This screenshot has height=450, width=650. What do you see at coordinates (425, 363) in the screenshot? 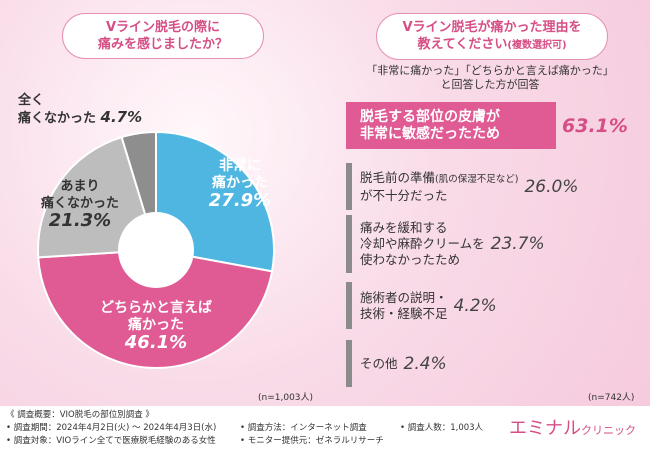
I see `bar-value-other: 2.4%` at bounding box center [425, 363].